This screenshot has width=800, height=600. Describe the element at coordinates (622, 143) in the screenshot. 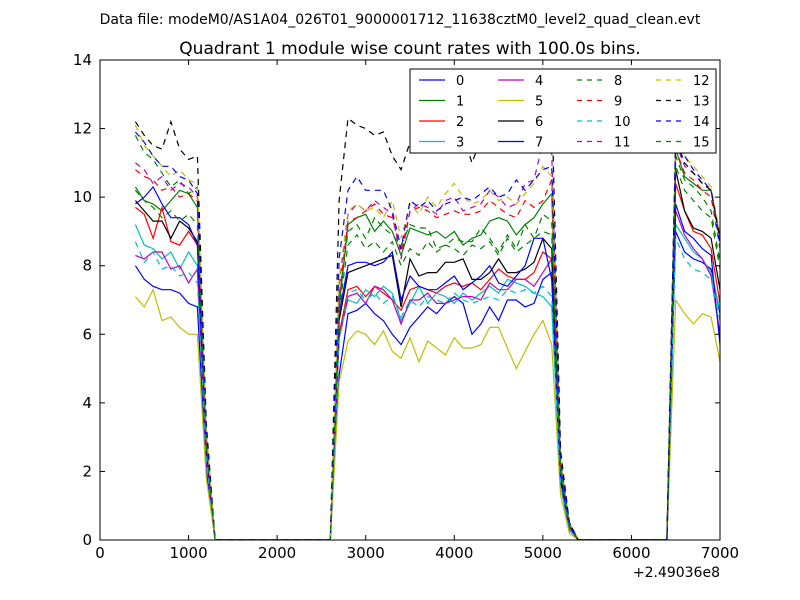

I see `legend-label-11: 11` at that location.